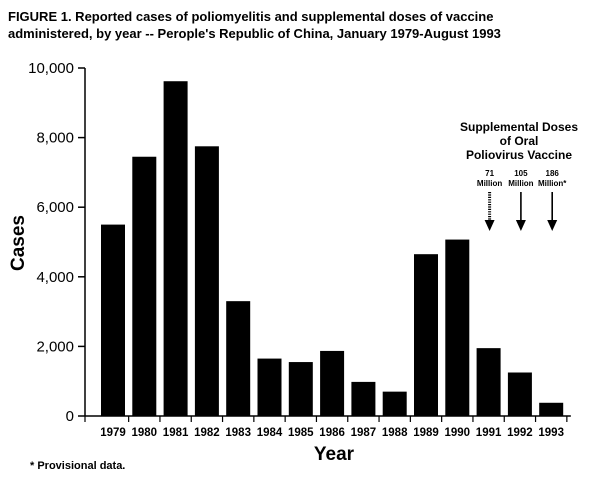 Image resolution: width=600 pixels, height=496 pixels. I want to click on dose-amount: 186, so click(553, 173).